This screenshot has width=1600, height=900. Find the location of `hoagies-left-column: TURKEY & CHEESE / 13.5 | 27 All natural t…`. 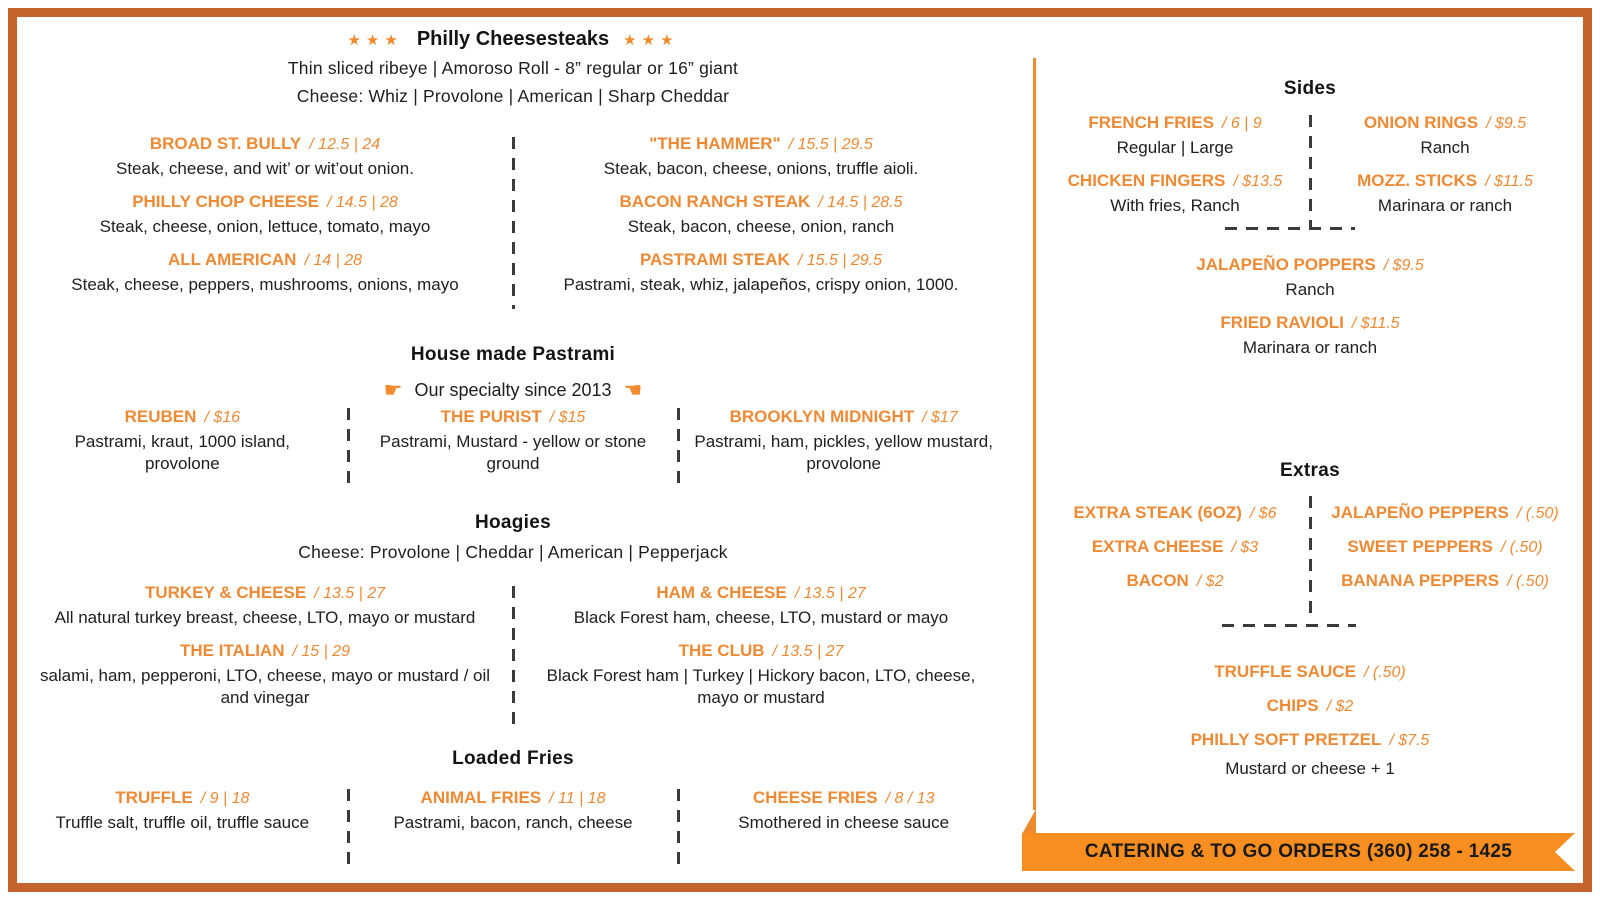

hoagies-left-column: TURKEY & CHEESE / 13.5 | 27 All natural t… is located at coordinates (265, 657).